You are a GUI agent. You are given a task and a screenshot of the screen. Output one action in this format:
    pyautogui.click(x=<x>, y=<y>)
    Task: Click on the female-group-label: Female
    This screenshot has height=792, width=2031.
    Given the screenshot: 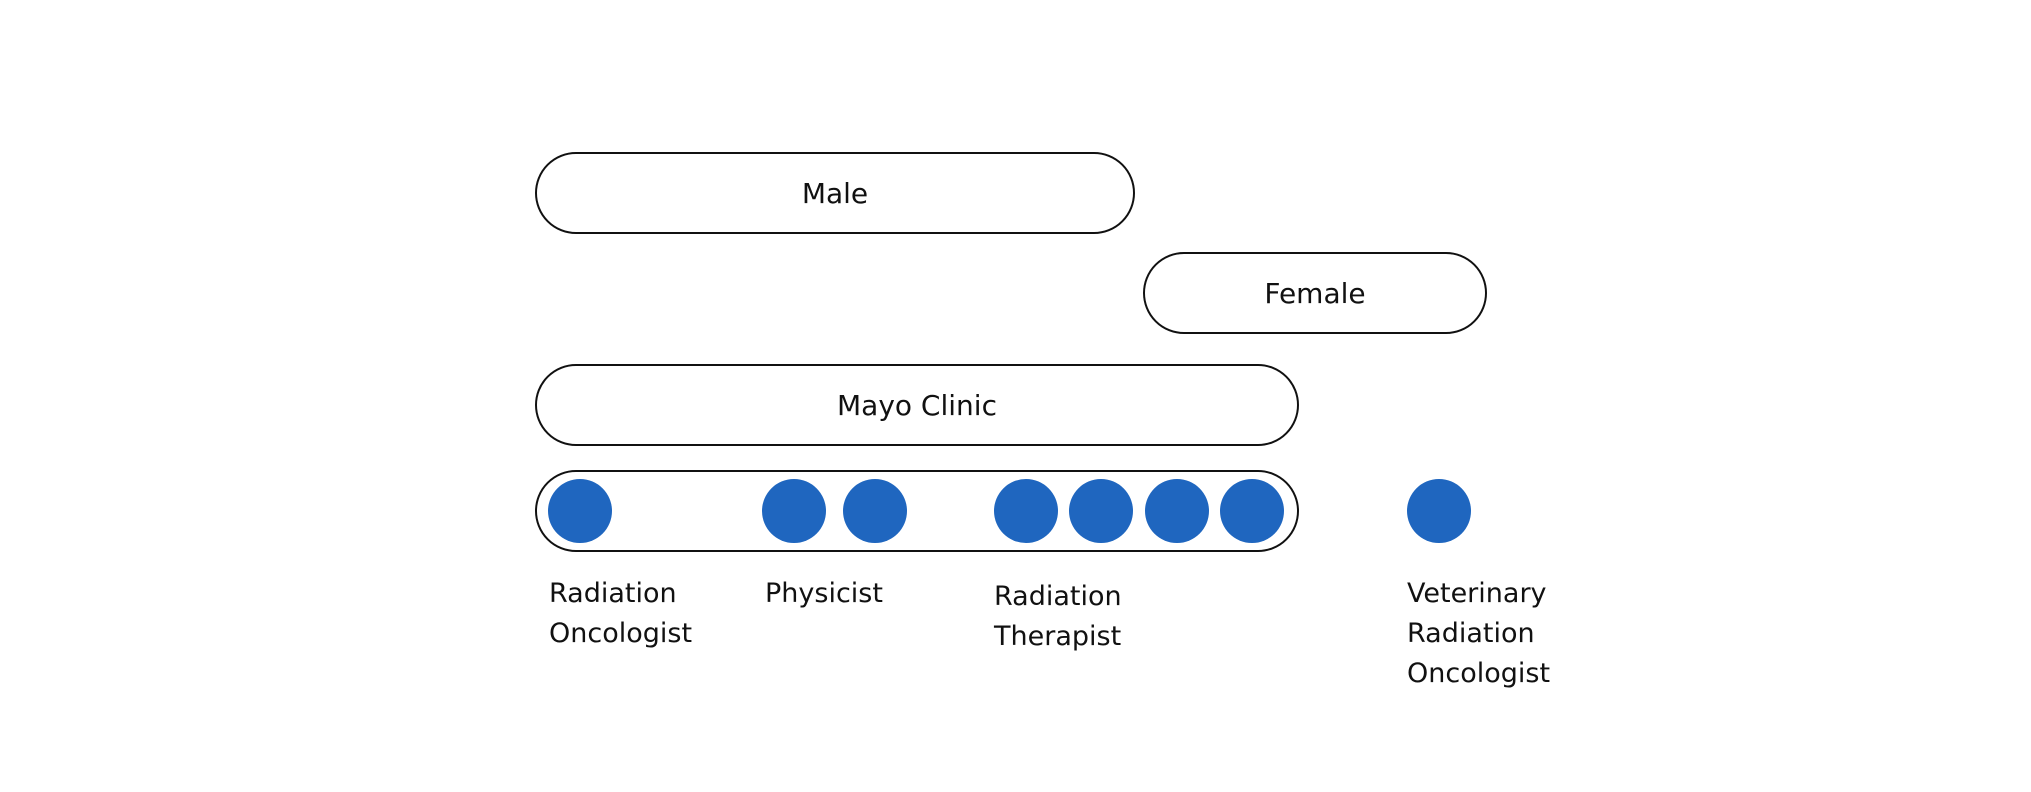 What is the action you would take?
    pyautogui.click(x=1315, y=293)
    